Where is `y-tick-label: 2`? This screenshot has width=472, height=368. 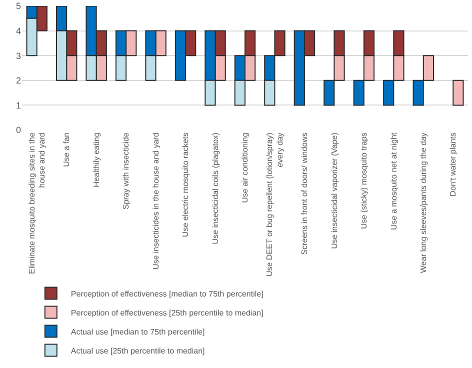
y-tick-label: 2 is located at coordinates (18, 81).